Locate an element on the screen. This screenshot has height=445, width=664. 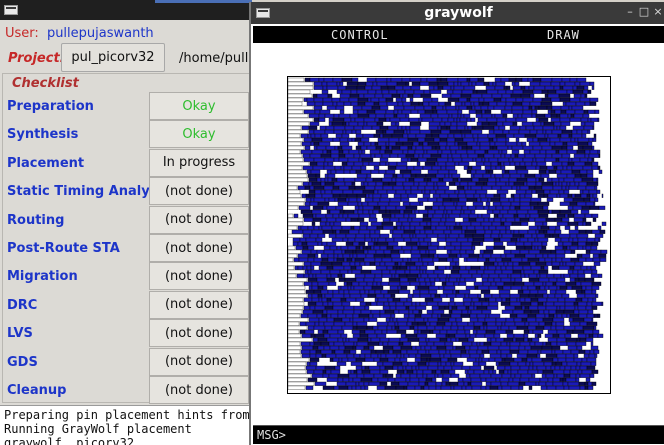
menu-control: CONTROL is located at coordinates (360, 35).